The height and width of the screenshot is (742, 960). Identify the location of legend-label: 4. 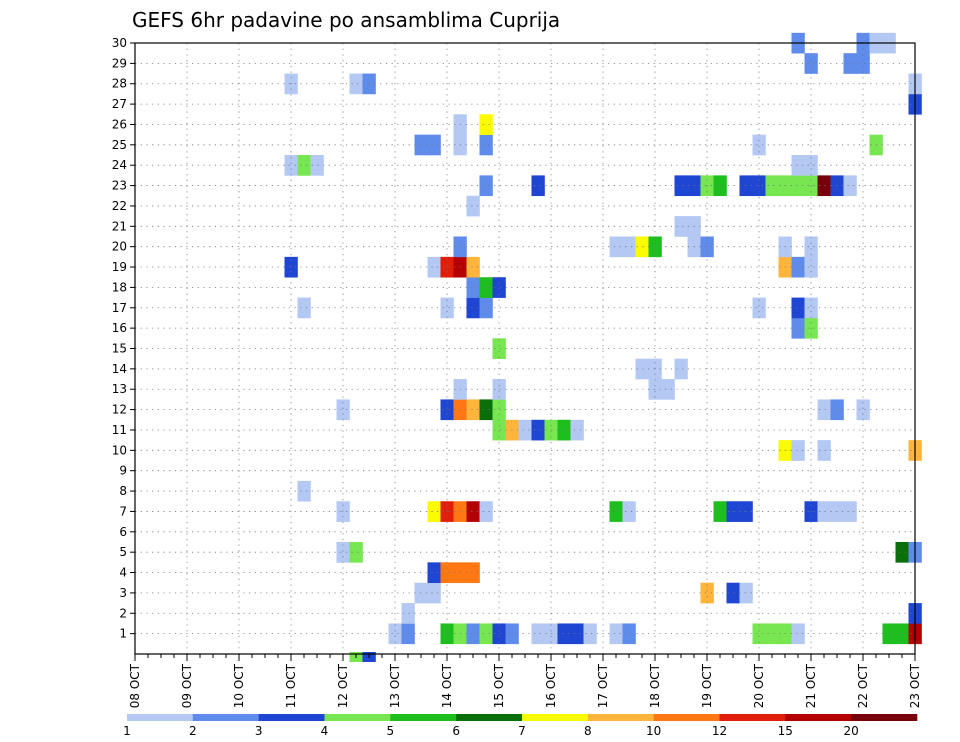
(325, 731).